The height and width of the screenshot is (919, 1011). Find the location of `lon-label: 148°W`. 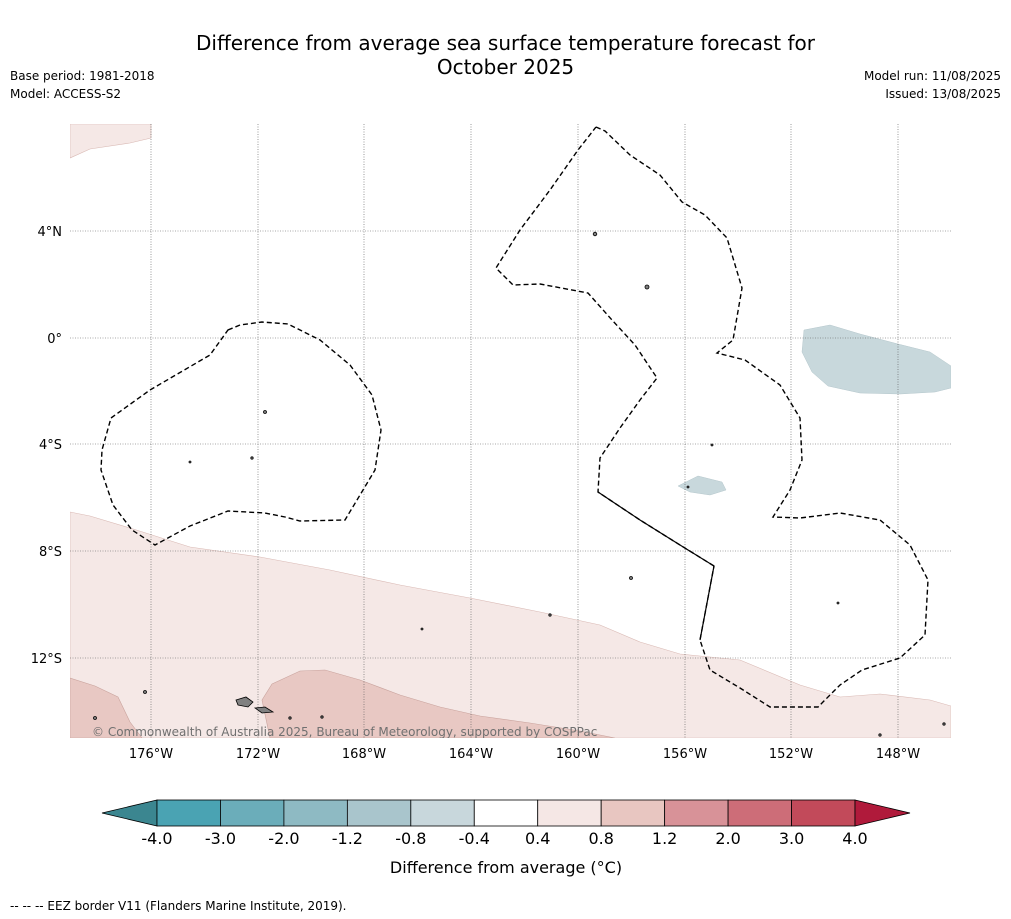

lon-label: 148°W is located at coordinates (898, 754).